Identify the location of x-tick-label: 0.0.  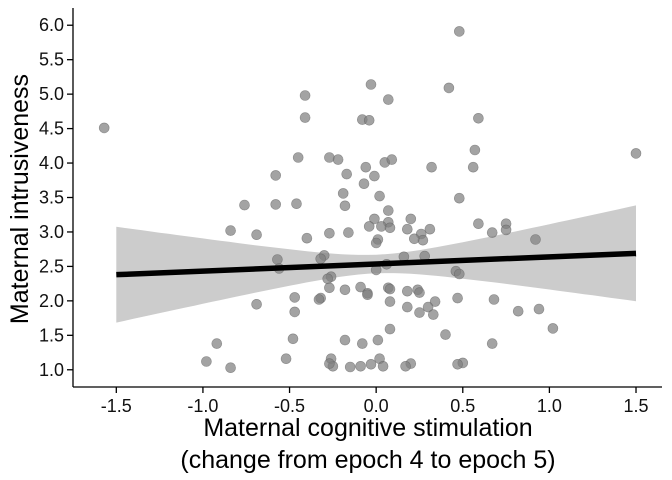
(376, 406).